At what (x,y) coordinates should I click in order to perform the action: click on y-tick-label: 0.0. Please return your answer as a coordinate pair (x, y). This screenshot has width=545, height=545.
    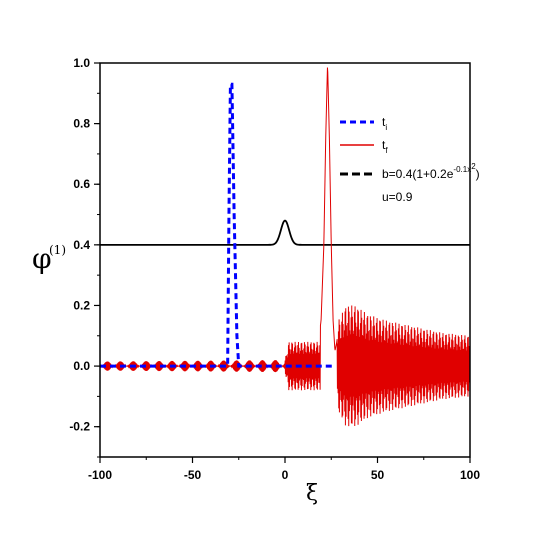
    Looking at the image, I should click on (81, 366).